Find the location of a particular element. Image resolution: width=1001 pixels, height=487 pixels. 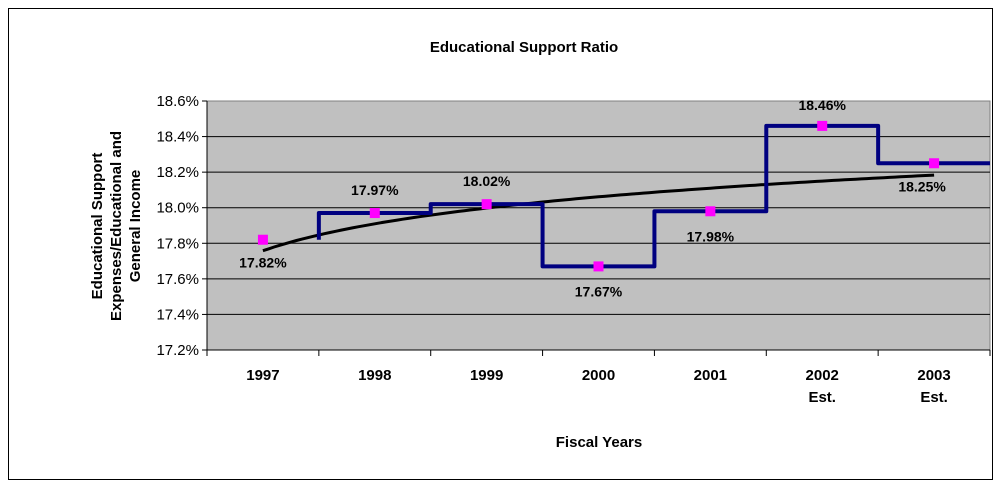

x-tick-label: 1997 is located at coordinates (262, 375).